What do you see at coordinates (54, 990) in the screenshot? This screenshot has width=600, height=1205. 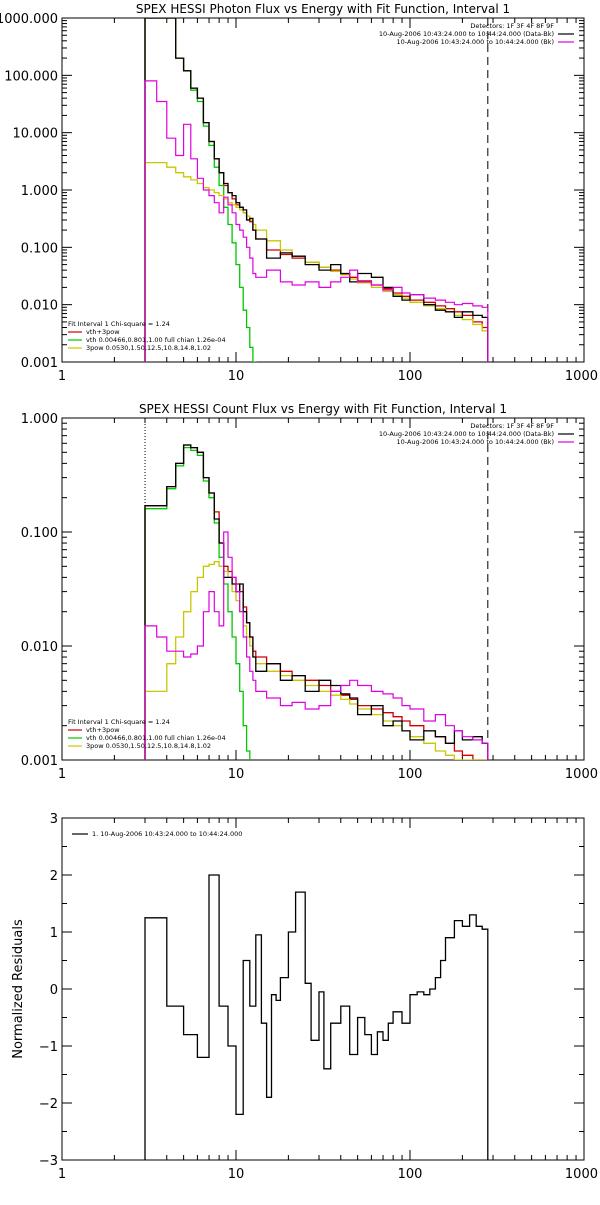 I see `y-tick-label: 0` at bounding box center [54, 990].